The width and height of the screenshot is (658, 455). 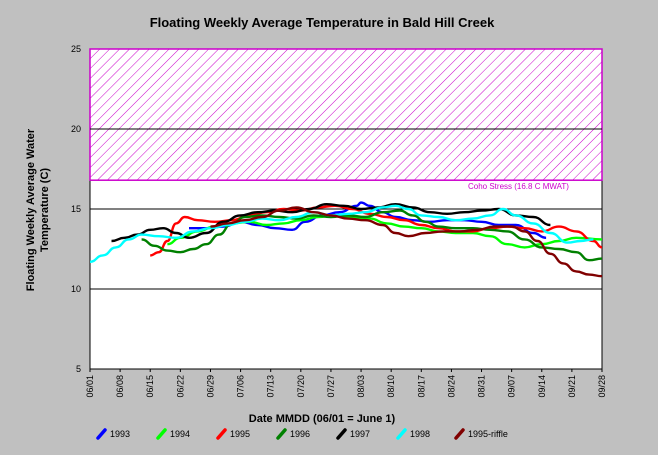 What do you see at coordinates (602, 386) in the screenshot?
I see `x-tick-label: 09/28` at bounding box center [602, 386].